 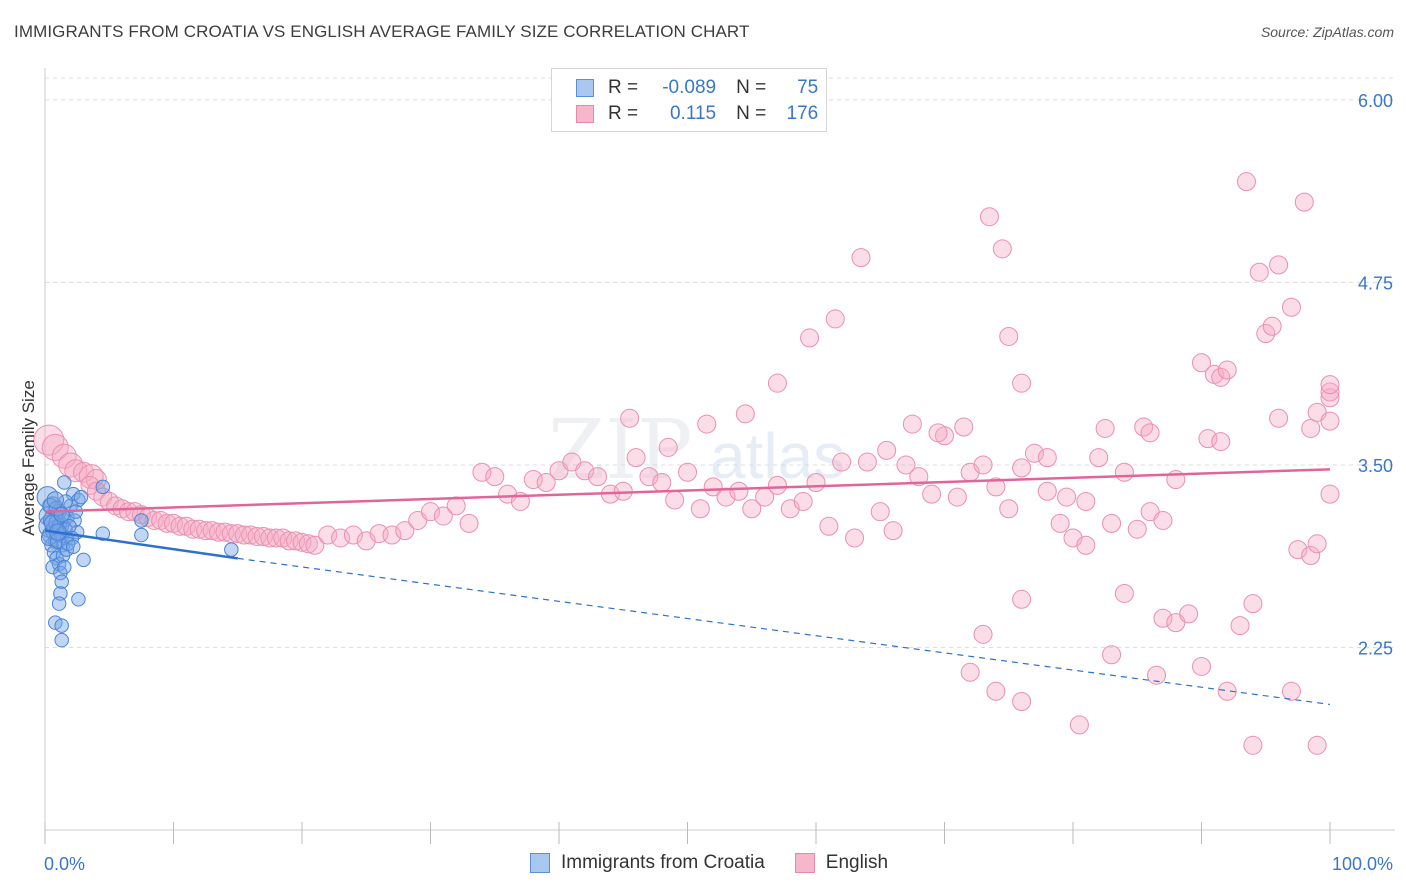 I want to click on y-tick-label: 2.25, so click(x=1375, y=648).